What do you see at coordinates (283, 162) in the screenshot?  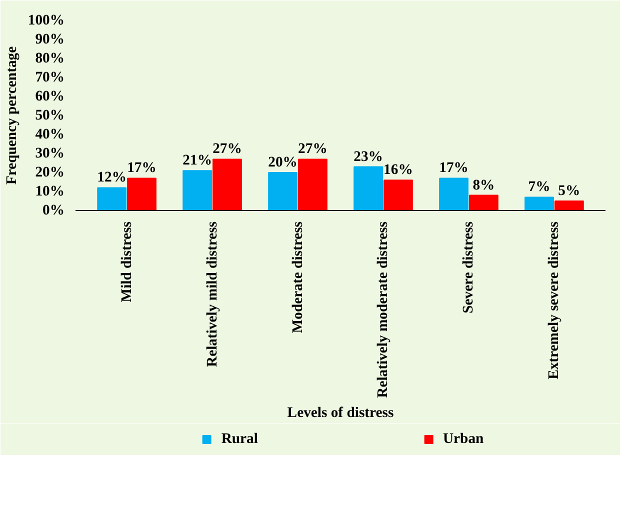 I see `data-label: 20%` at bounding box center [283, 162].